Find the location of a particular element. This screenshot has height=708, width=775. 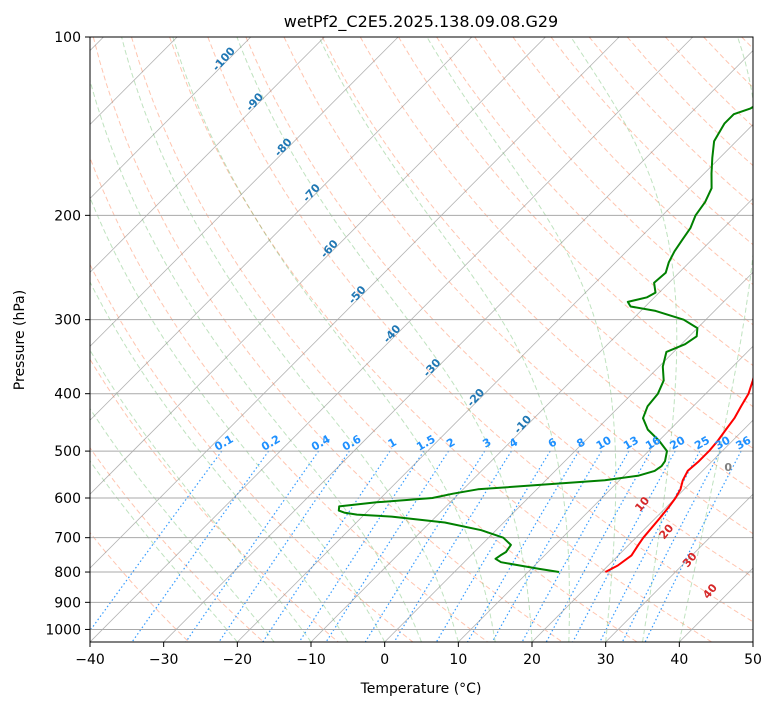

mixing-ratio-label: 0.4 is located at coordinates (321, 442).